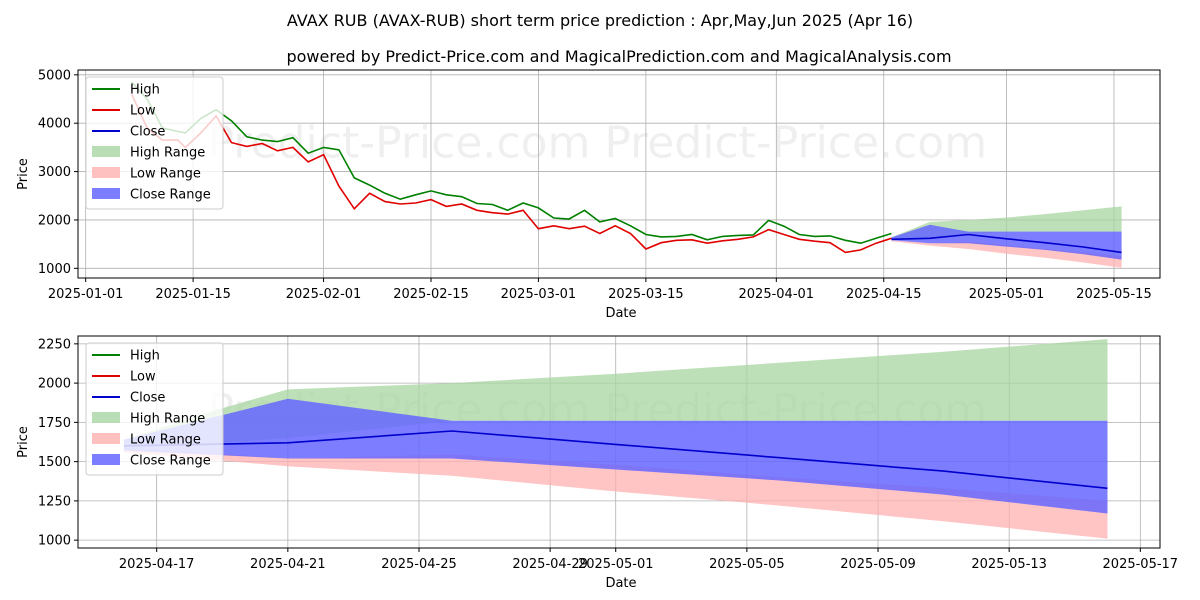 This screenshot has height=600, width=1200. I want to click on x-tick-label: 2025-05-13, so click(1009, 564).